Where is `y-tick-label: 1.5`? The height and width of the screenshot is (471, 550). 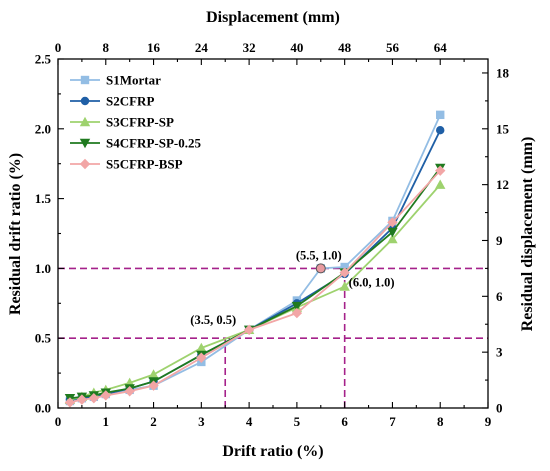
y-tick-label: 1.5 is located at coordinates (43, 198).